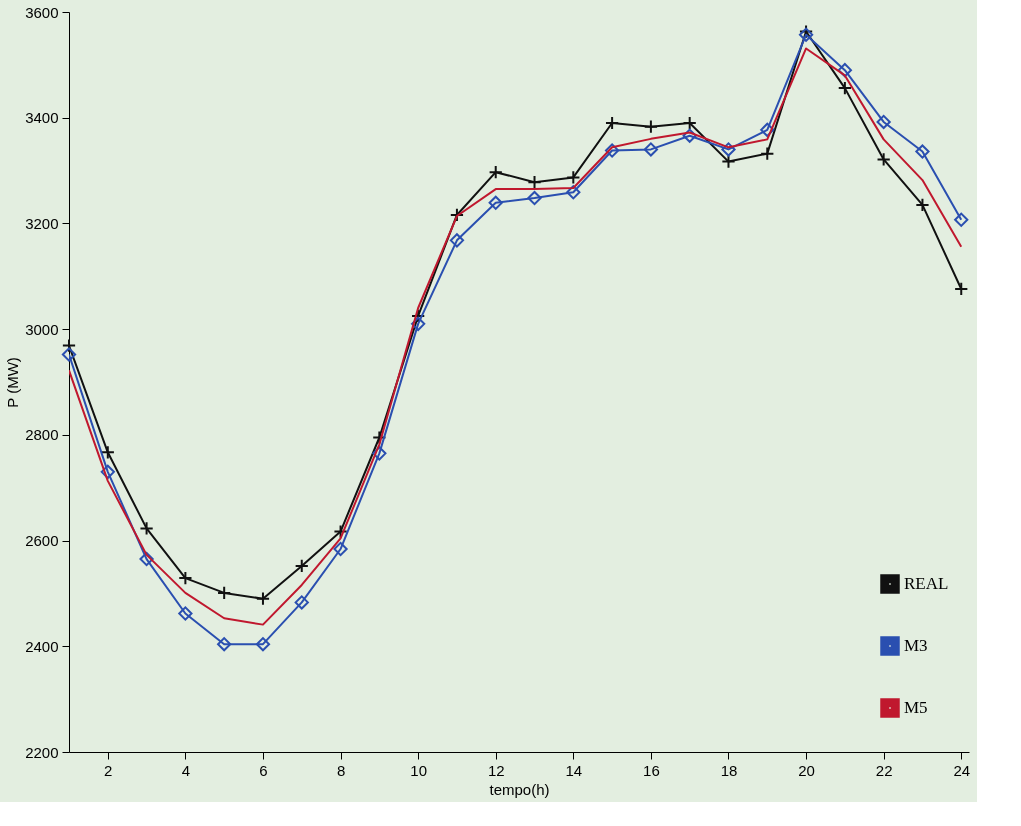  What do you see at coordinates (729, 770) in the screenshot?
I see `x-tick-label: 18` at bounding box center [729, 770].